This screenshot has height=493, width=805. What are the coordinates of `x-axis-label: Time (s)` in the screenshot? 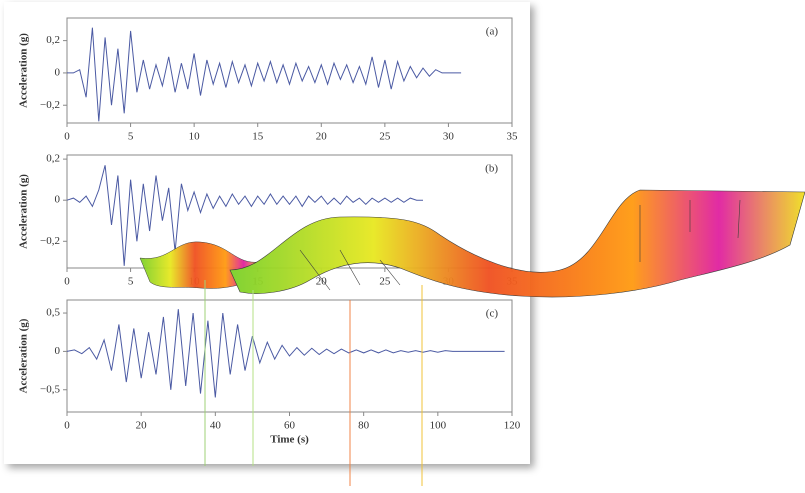 It's located at (289, 440).